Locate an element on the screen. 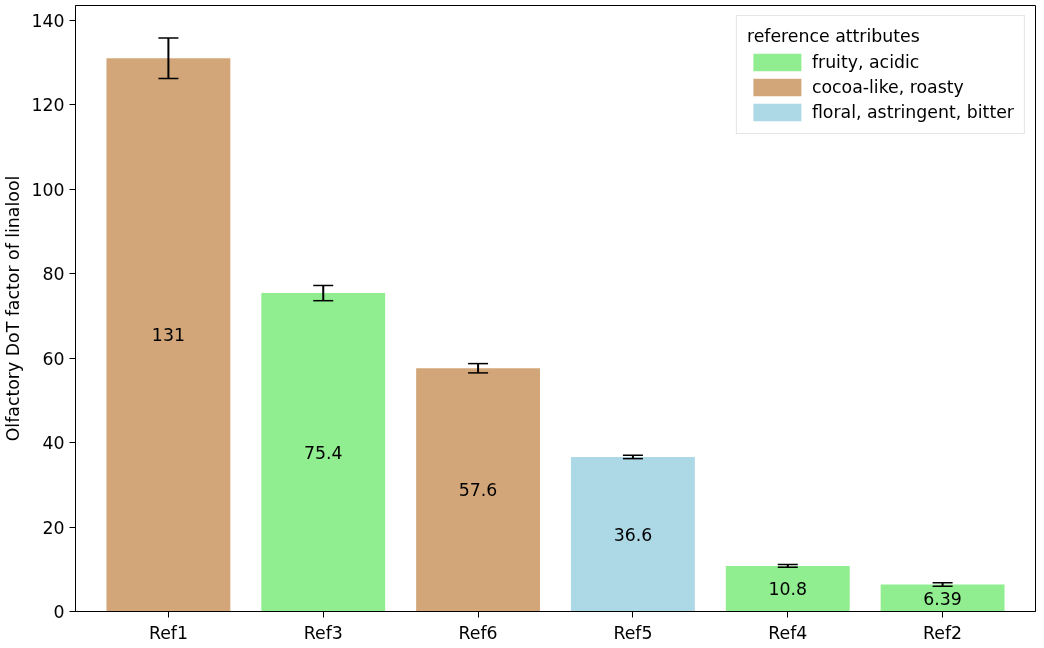 The width and height of the screenshot is (1044, 648). x-tick-label: Ref1 is located at coordinates (168, 632).